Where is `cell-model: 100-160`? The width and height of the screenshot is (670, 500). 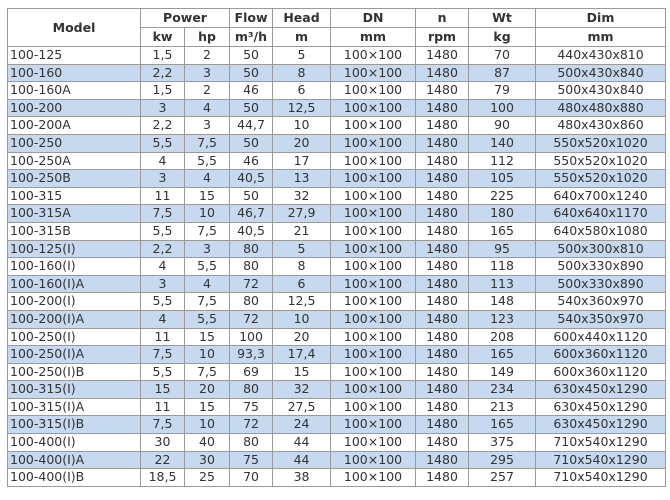 cell-model: 100-160 is located at coordinates (74, 73).